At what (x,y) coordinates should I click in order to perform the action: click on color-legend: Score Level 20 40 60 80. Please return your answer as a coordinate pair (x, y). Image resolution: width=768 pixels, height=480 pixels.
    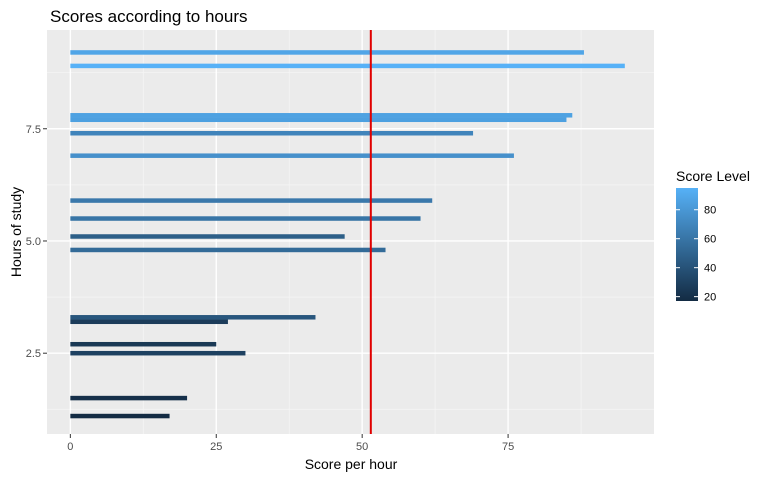
    Looking at the image, I should click on (713, 236).